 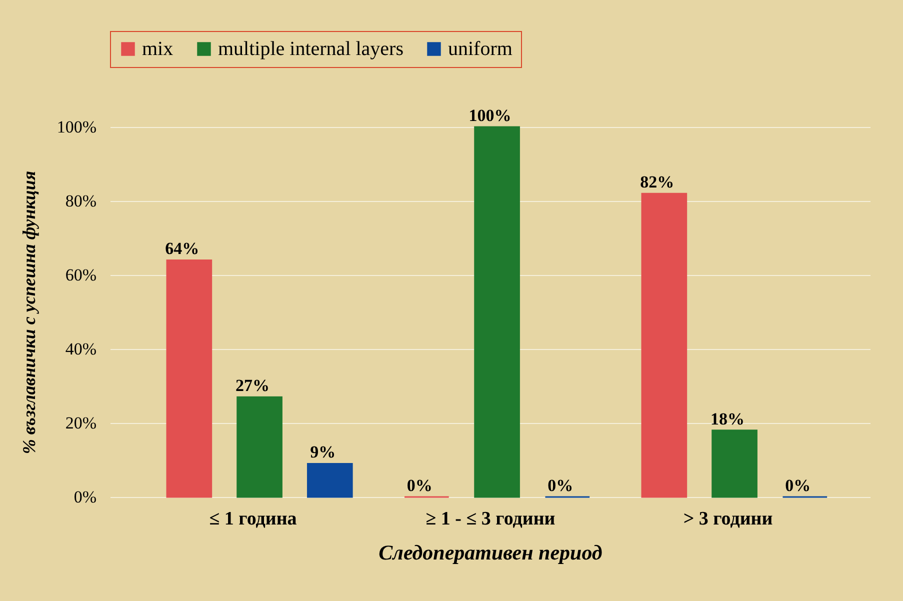 I want to click on legend-label: uniform, so click(x=480, y=49).